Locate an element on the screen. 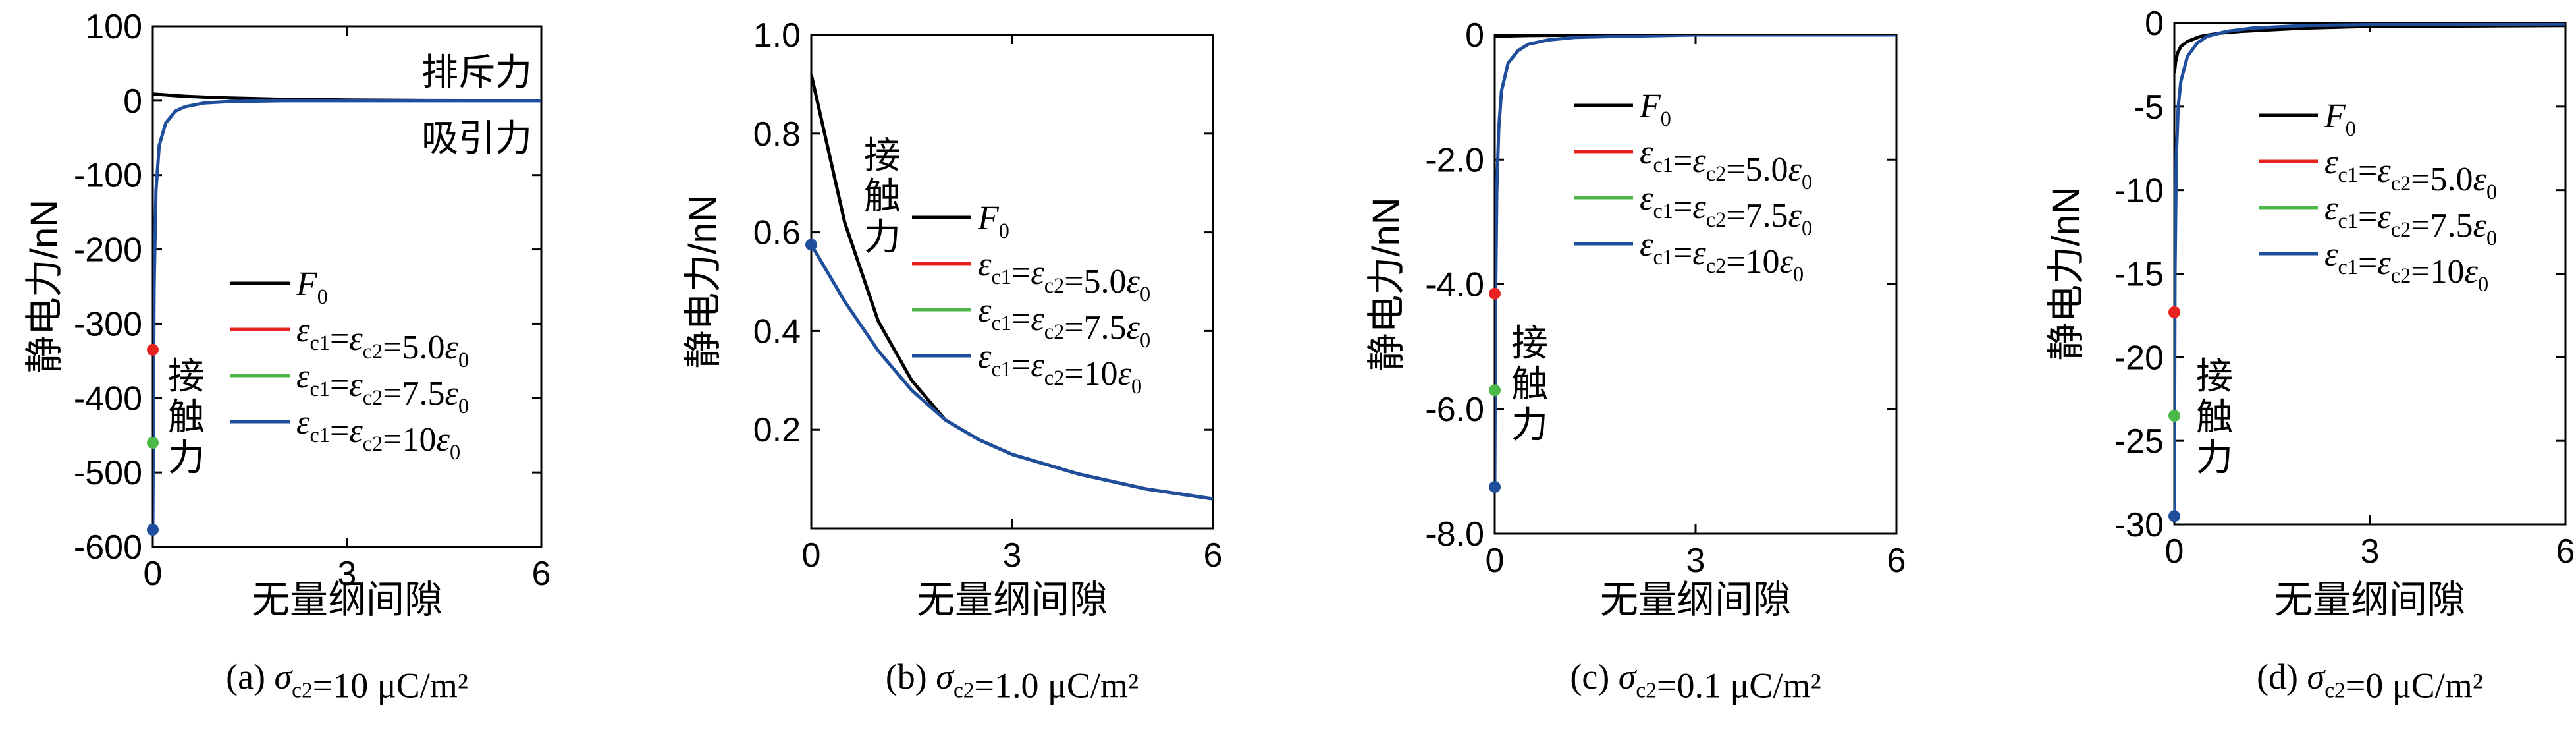  y-tick-label: -200 is located at coordinates (108, 250).